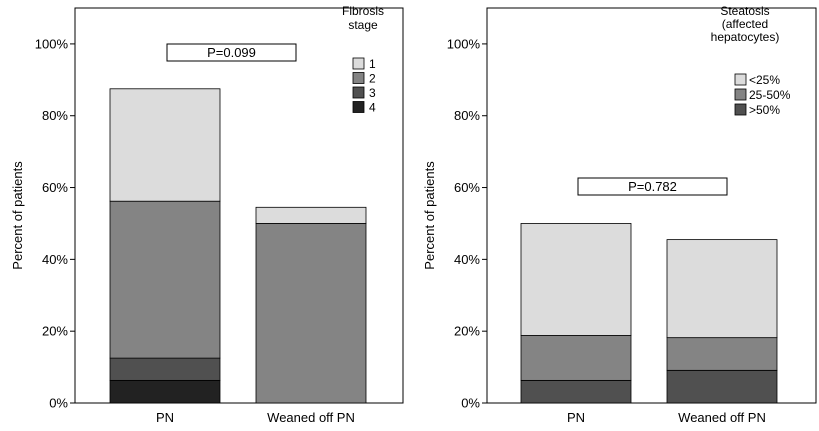 The height and width of the screenshot is (431, 819). I want to click on legend-label: 25-50%, so click(770, 95).